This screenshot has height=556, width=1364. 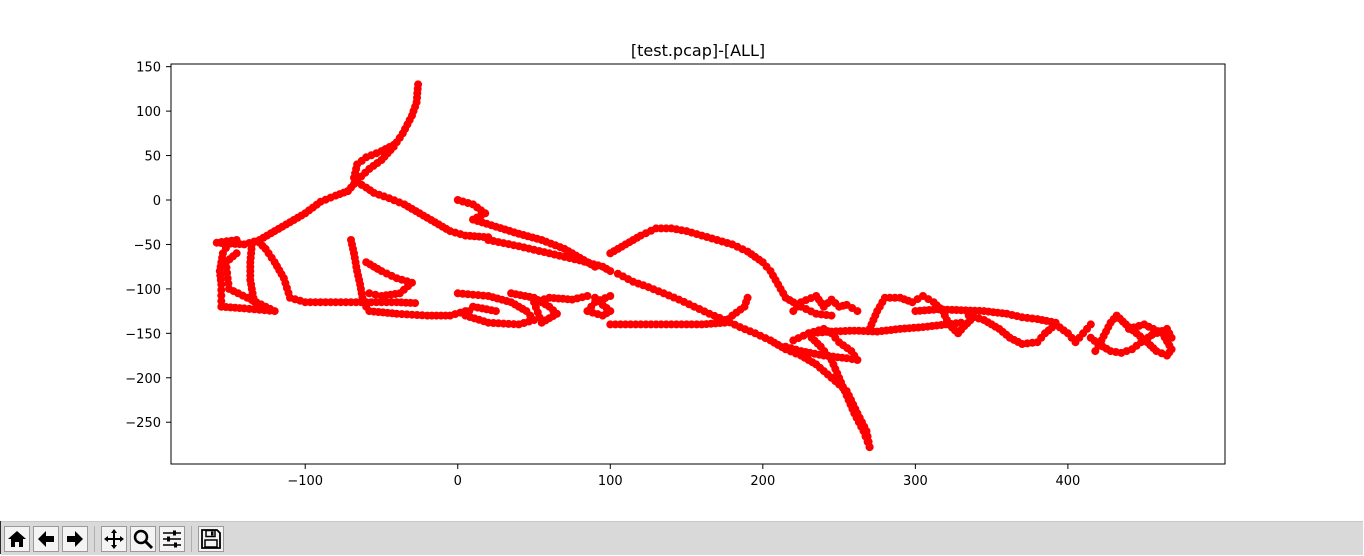 I want to click on y-tick-label: −100, so click(x=143, y=290).